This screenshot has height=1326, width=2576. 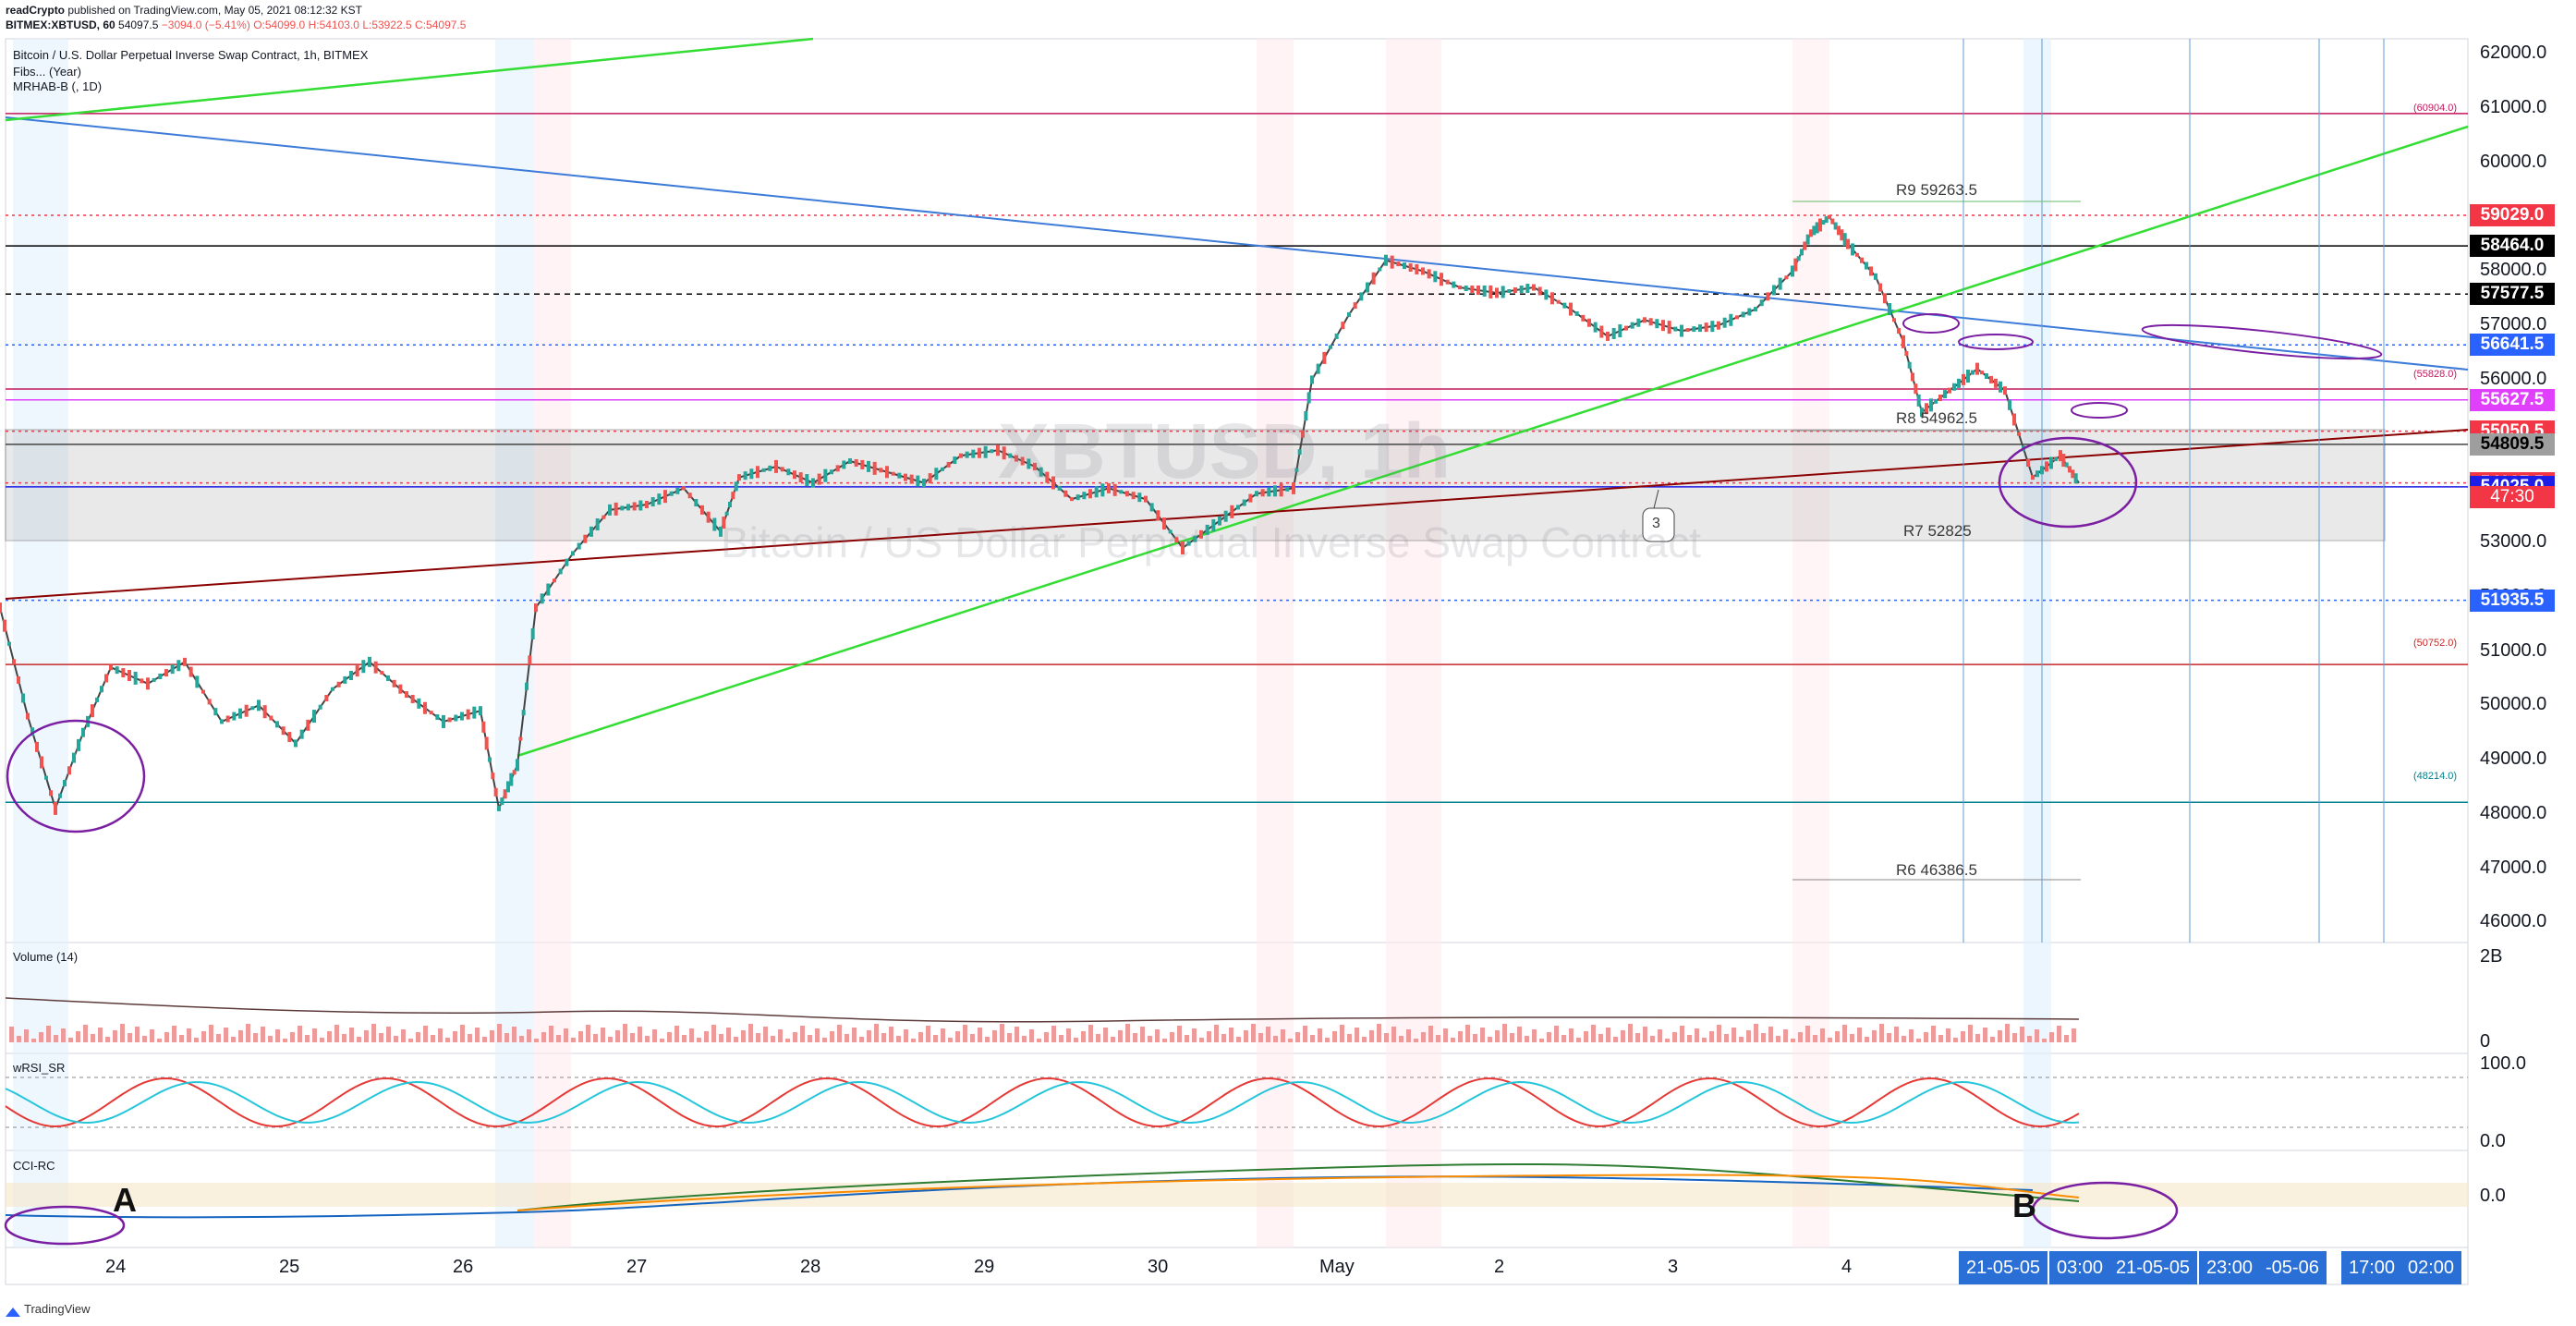 What do you see at coordinates (1658, 524) in the screenshot?
I see `callout-box` at bounding box center [1658, 524].